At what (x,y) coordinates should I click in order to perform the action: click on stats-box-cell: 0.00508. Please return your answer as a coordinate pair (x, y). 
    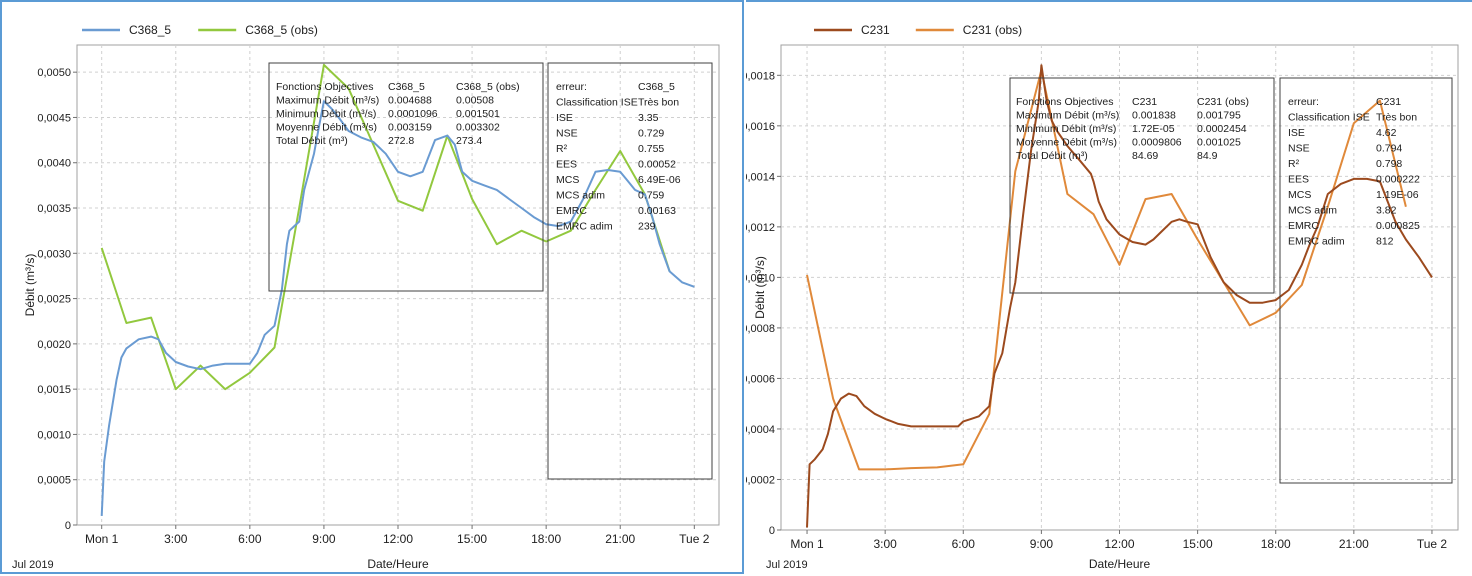
    Looking at the image, I should click on (475, 101).